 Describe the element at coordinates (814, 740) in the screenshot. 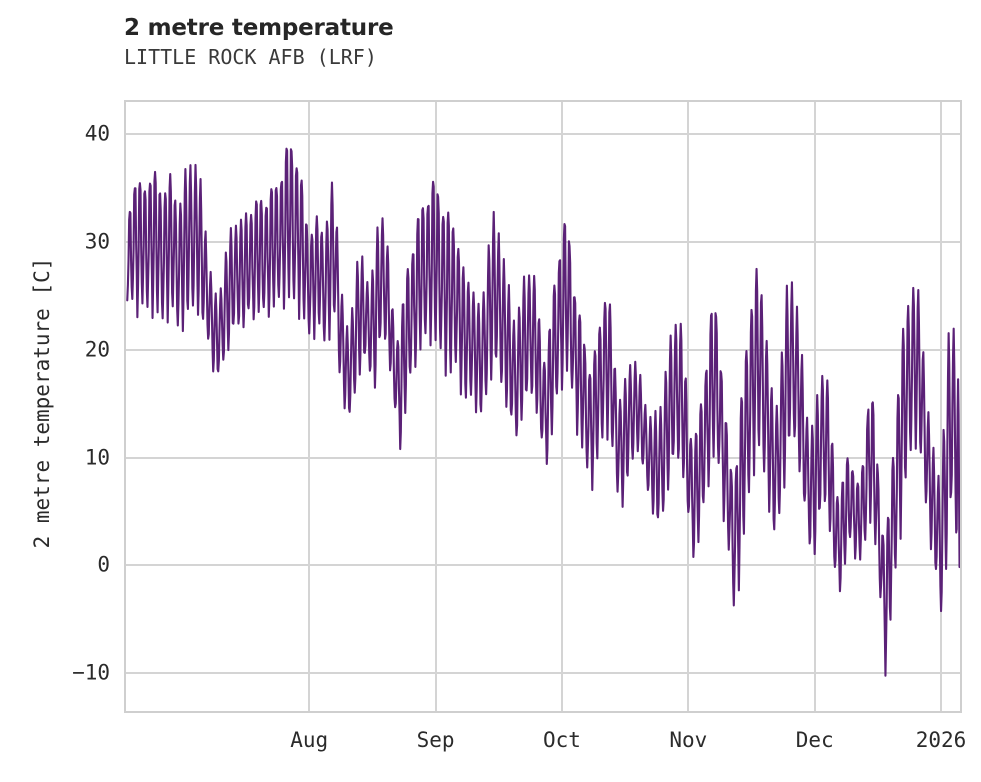

I see `x-tick-label: Dec` at that location.